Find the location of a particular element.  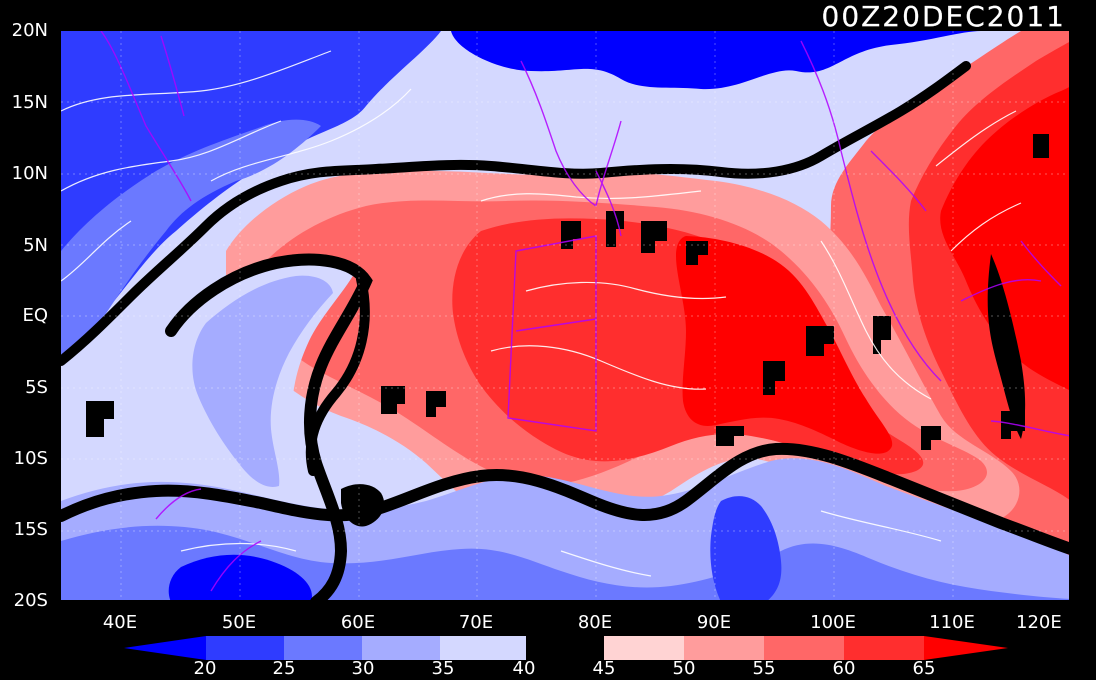

southern-blue-channel is located at coordinates (746, 548).